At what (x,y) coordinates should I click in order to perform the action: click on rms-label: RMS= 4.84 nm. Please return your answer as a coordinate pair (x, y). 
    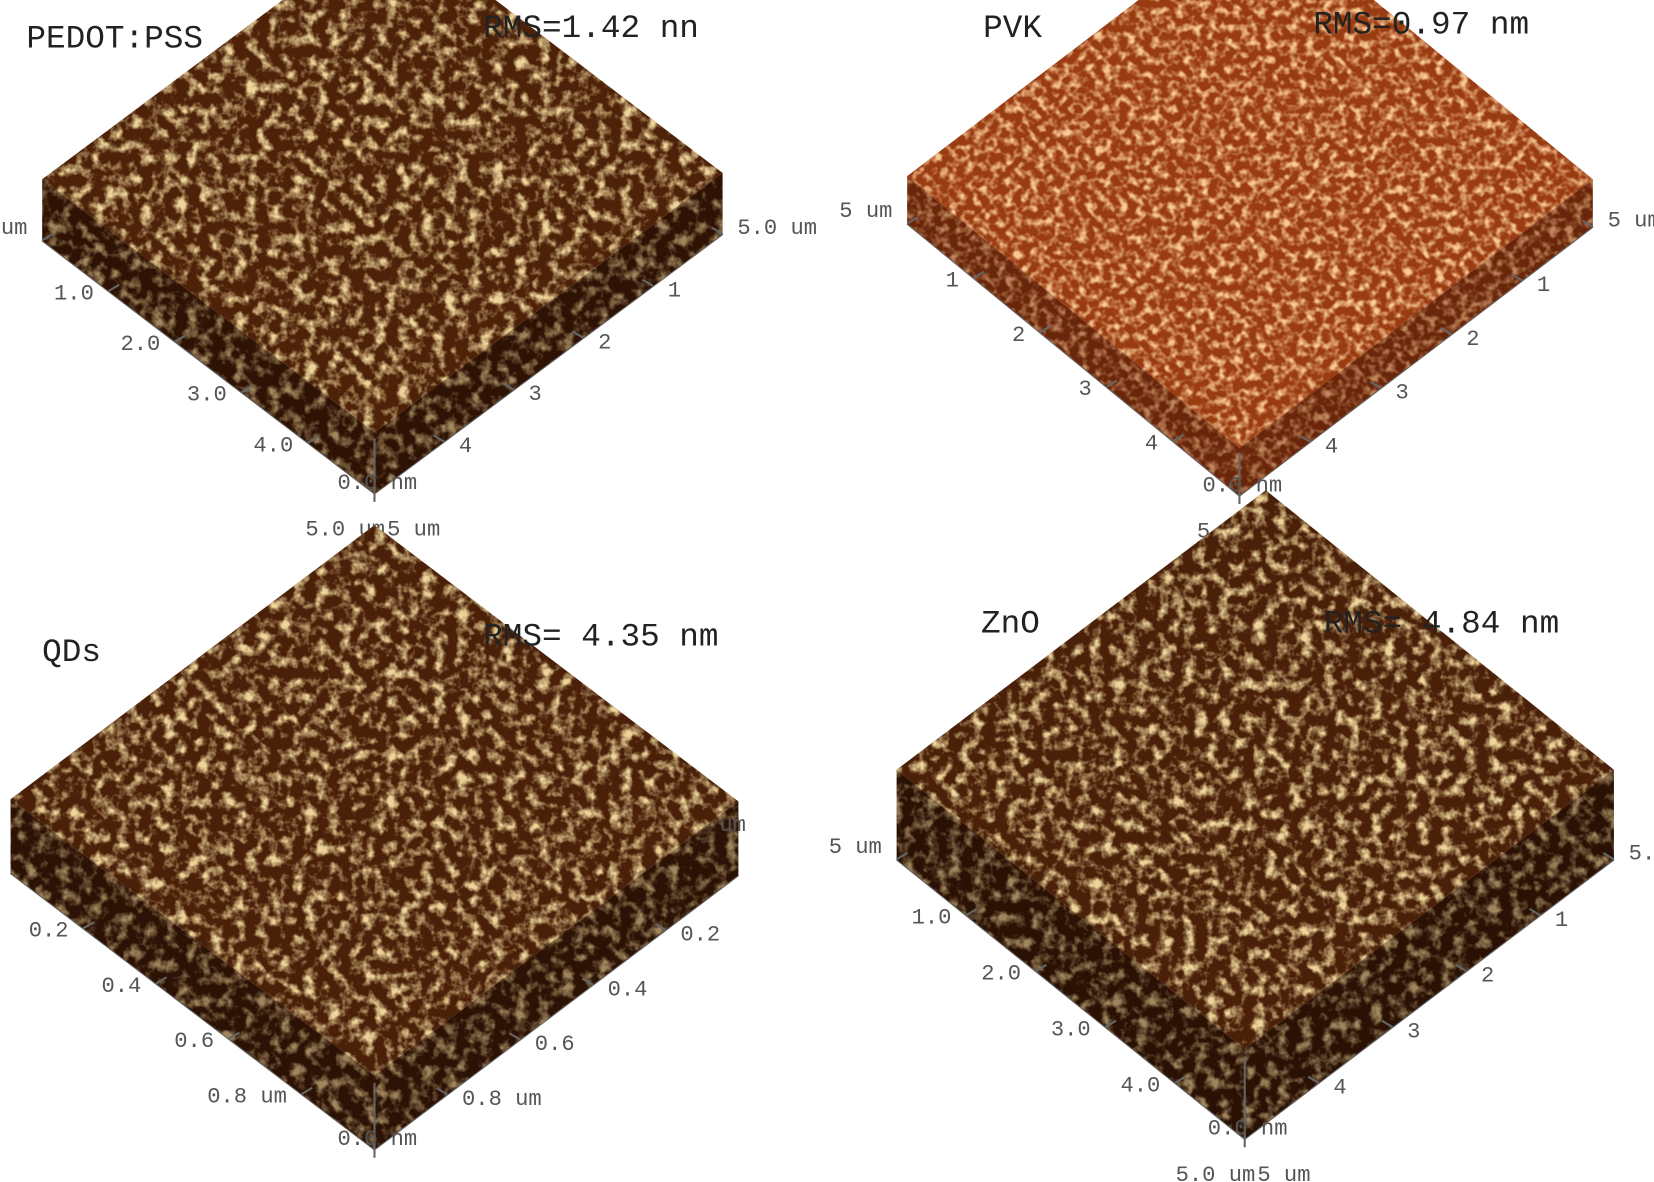
    Looking at the image, I should click on (1441, 624).